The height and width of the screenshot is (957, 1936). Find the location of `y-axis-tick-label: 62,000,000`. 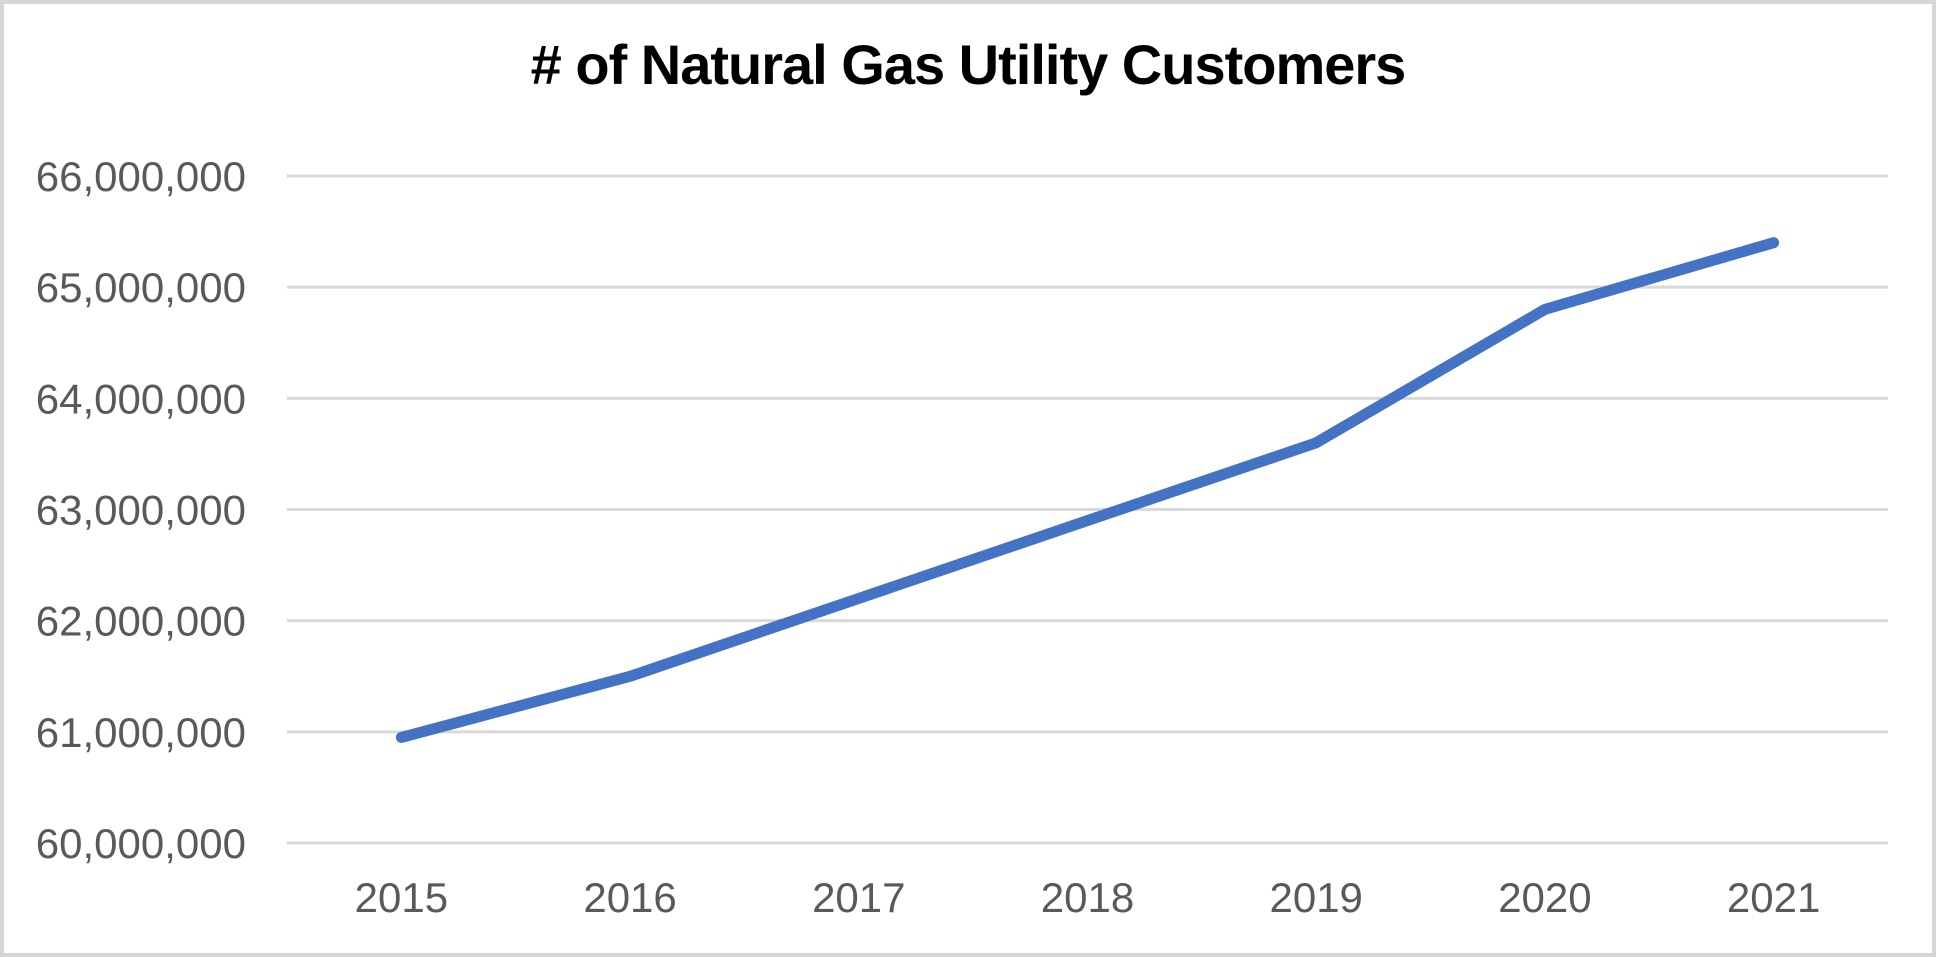

y-axis-tick-label: 62,000,000 is located at coordinates (141, 621).